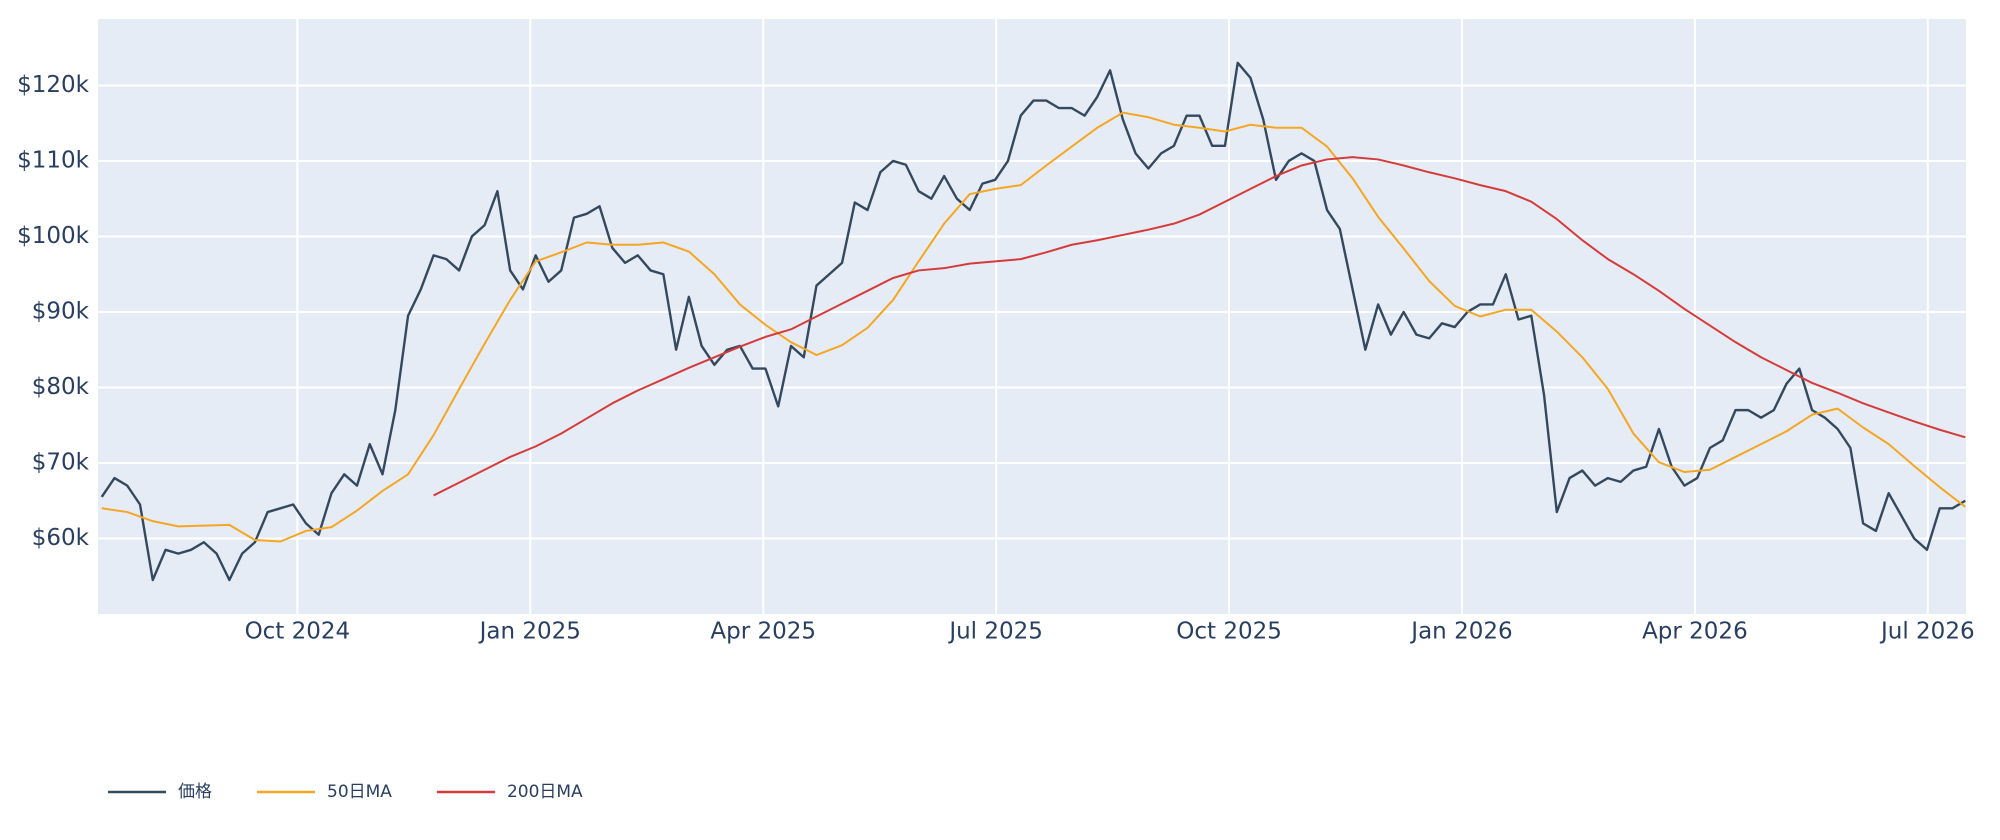  What do you see at coordinates (298, 632) in the screenshot?
I see `x-tick-label: Oct 2024` at bounding box center [298, 632].